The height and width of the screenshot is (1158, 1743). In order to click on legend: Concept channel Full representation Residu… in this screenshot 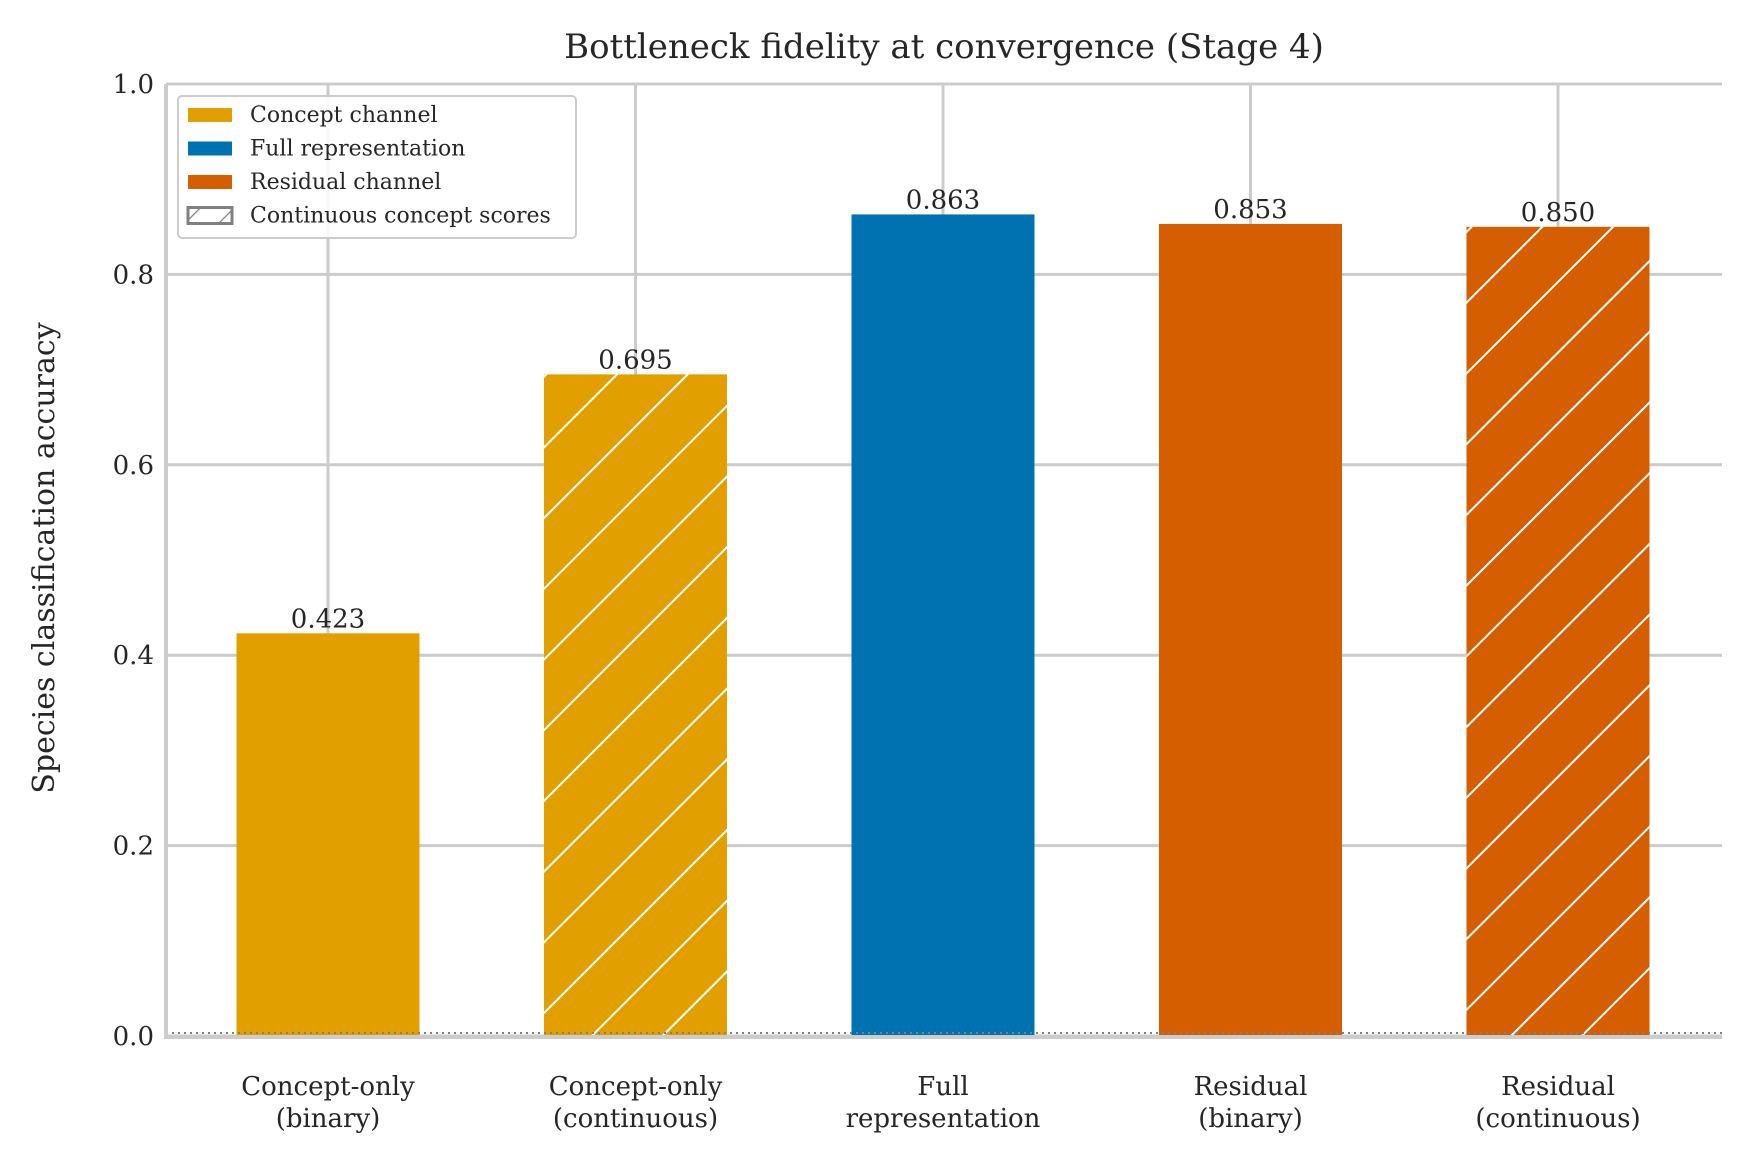, I will do `click(377, 167)`.